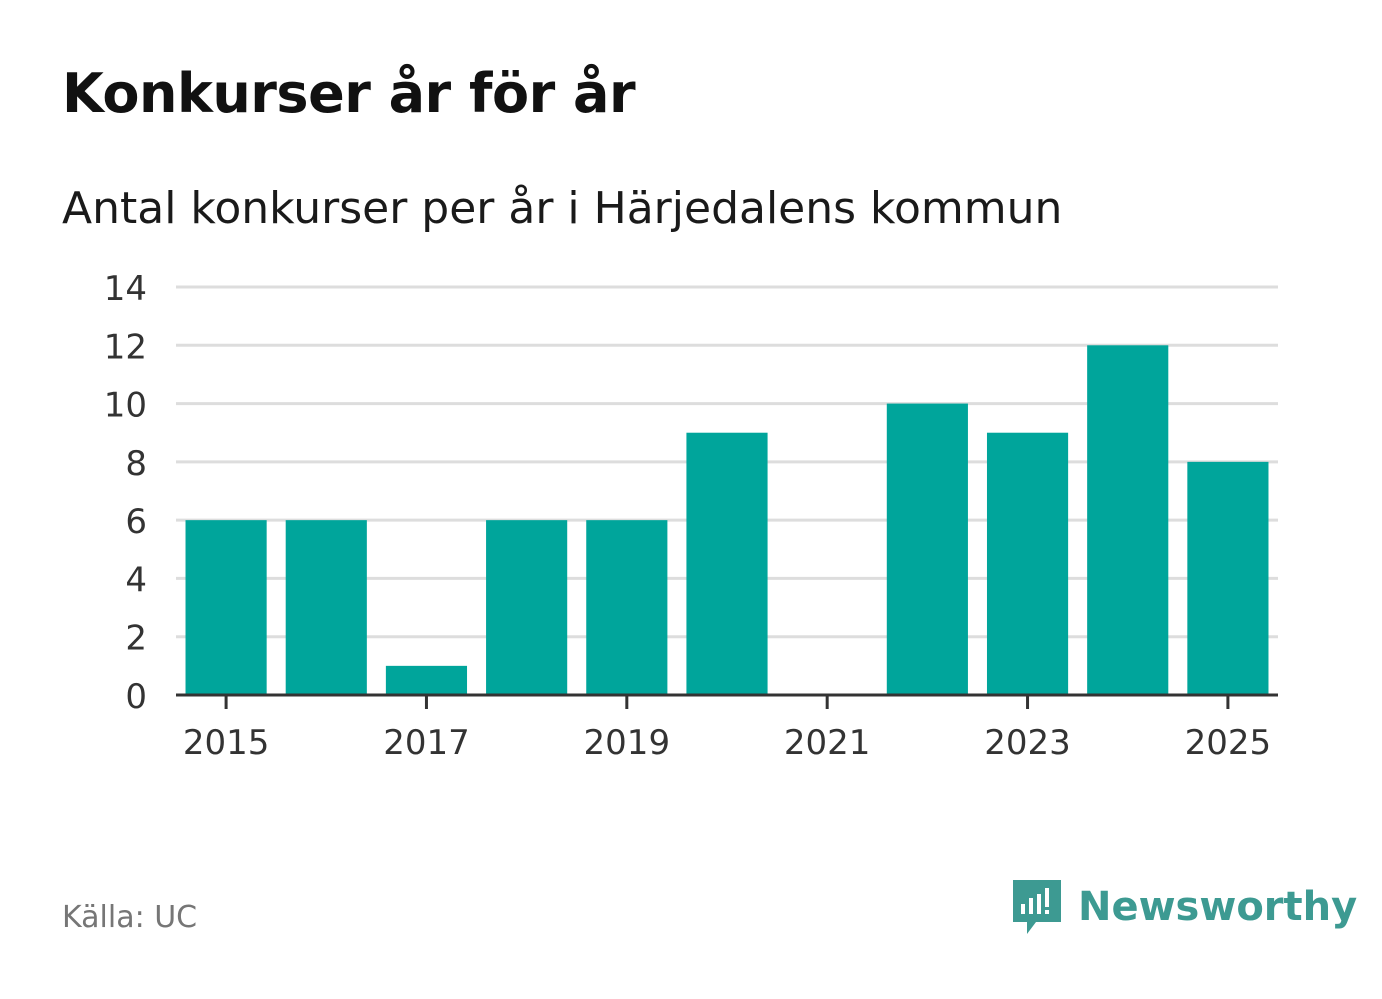  I want to click on y-tick-label: 0, so click(136, 697).